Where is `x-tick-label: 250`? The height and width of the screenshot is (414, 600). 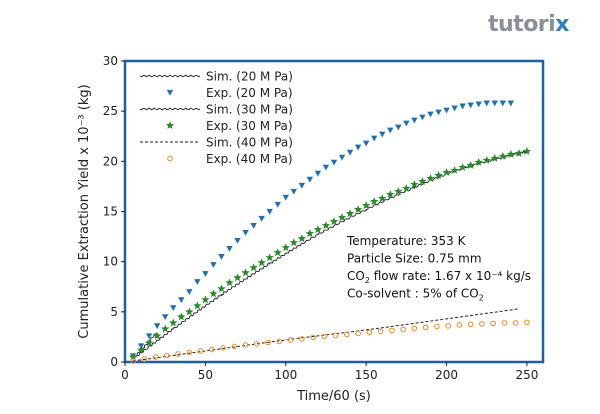
x-tick-label: 250 is located at coordinates (526, 375).